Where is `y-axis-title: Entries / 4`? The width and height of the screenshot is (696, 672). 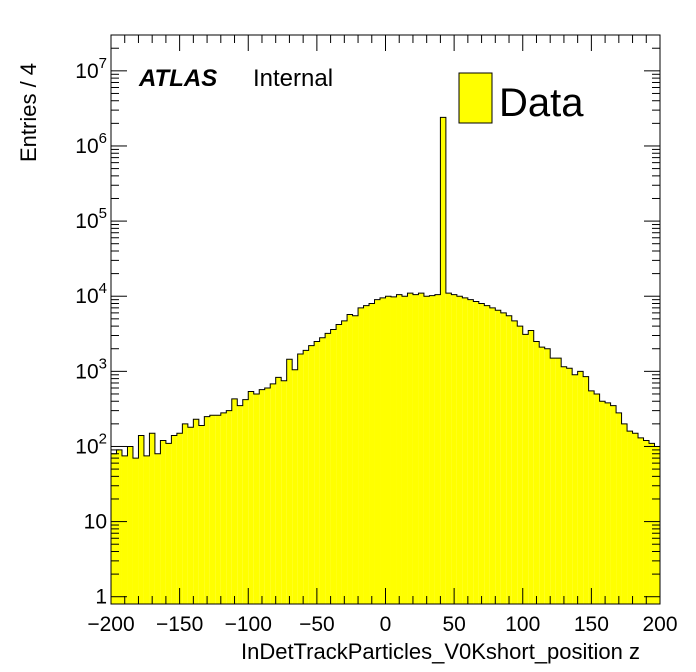
y-axis-title: Entries / 4 is located at coordinates (28, 112).